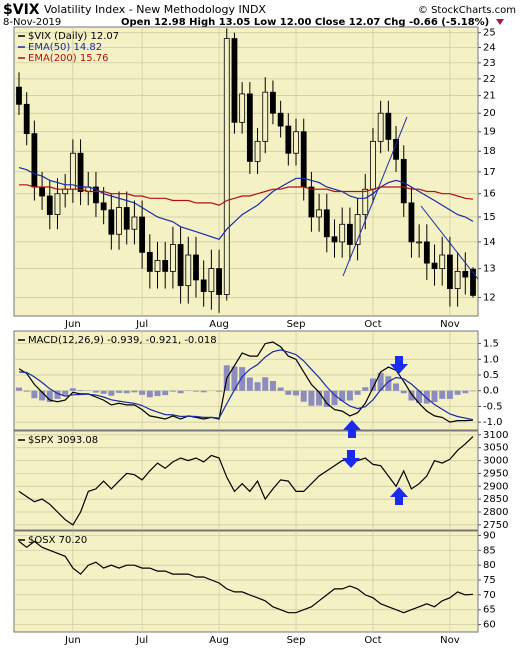 The height and width of the screenshot is (651, 520). Describe the element at coordinates (495, 499) in the screenshot. I see `y-tick-label: 2850` at that location.